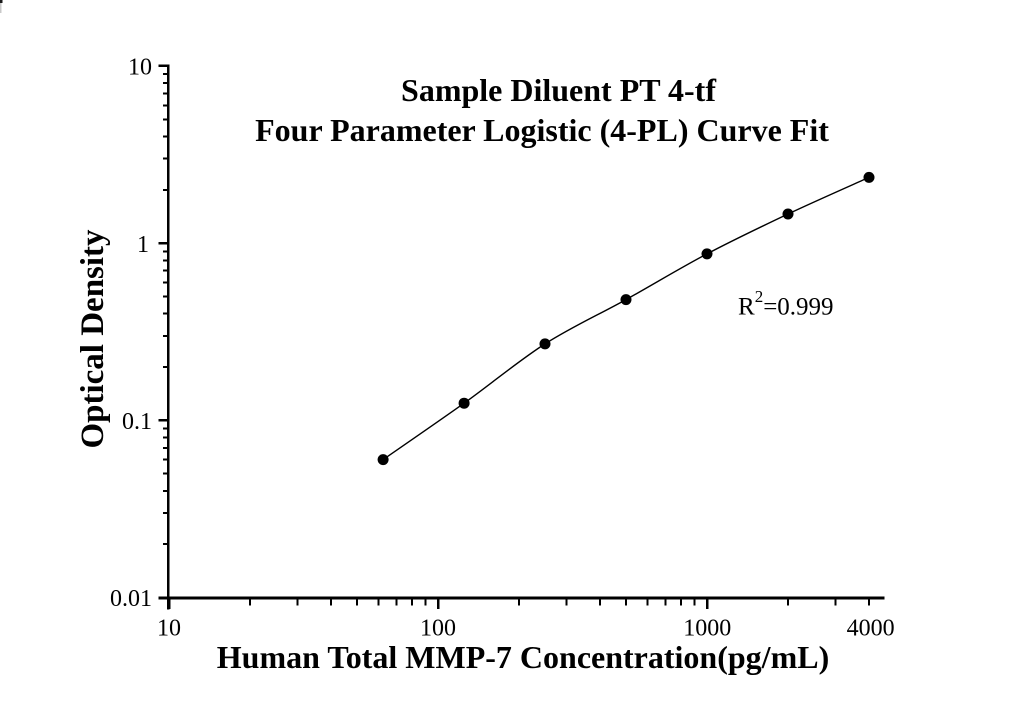  Describe the element at coordinates (93, 339) in the screenshot. I see `svg-text: Optical Density` at that location.